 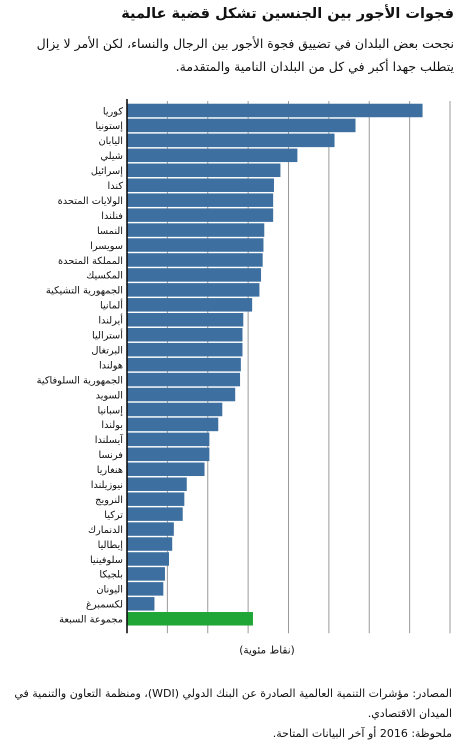 What do you see at coordinates (110, 320) in the screenshot?
I see `category-label: أيرلندا` at bounding box center [110, 320].